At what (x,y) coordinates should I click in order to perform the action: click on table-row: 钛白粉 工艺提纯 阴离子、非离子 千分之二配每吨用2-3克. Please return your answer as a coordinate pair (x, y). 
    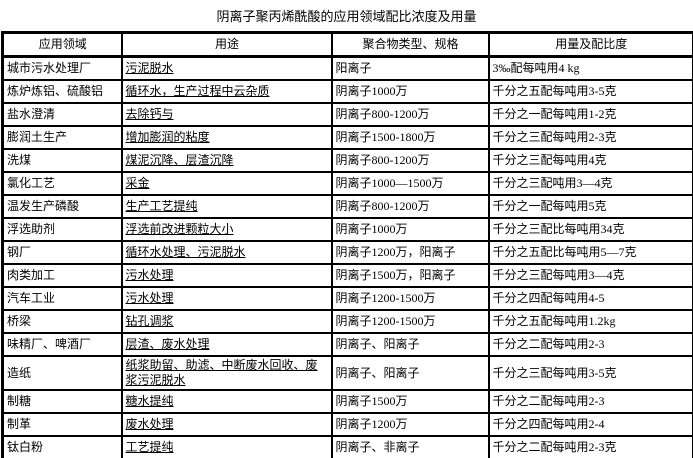
    Looking at the image, I should click on (347, 446).